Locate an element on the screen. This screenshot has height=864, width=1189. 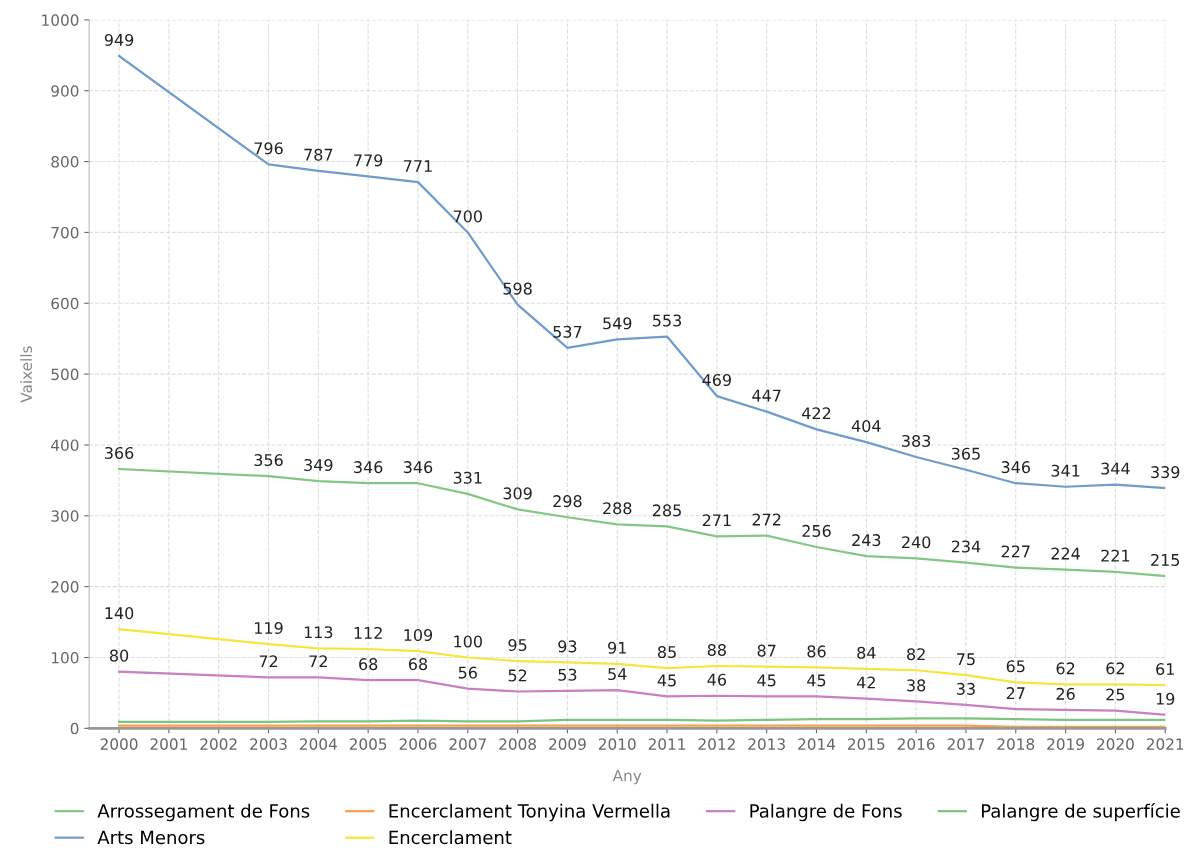
x-tick-label: 2006 is located at coordinates (418, 744).